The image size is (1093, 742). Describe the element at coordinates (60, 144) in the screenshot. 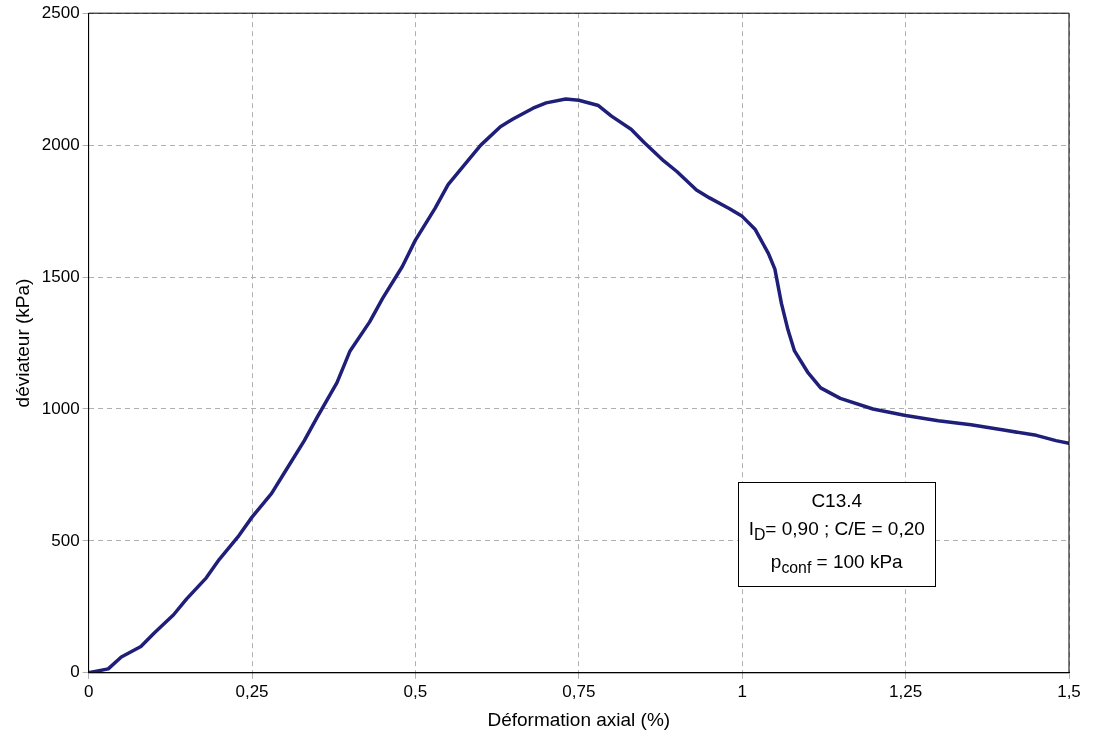

I see `y-tick-label: 2000` at that location.